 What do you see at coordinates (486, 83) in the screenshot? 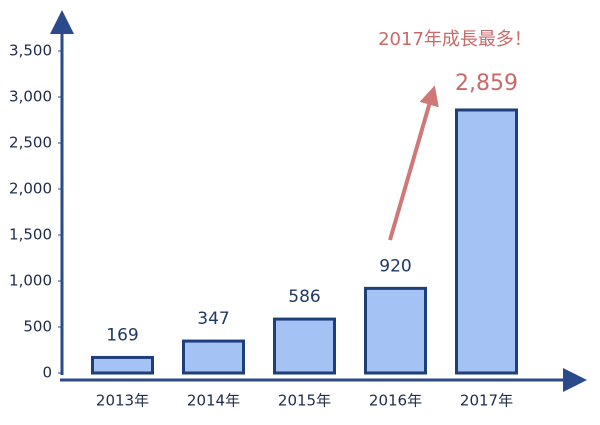
I see `value-label: 2,859` at bounding box center [486, 83].